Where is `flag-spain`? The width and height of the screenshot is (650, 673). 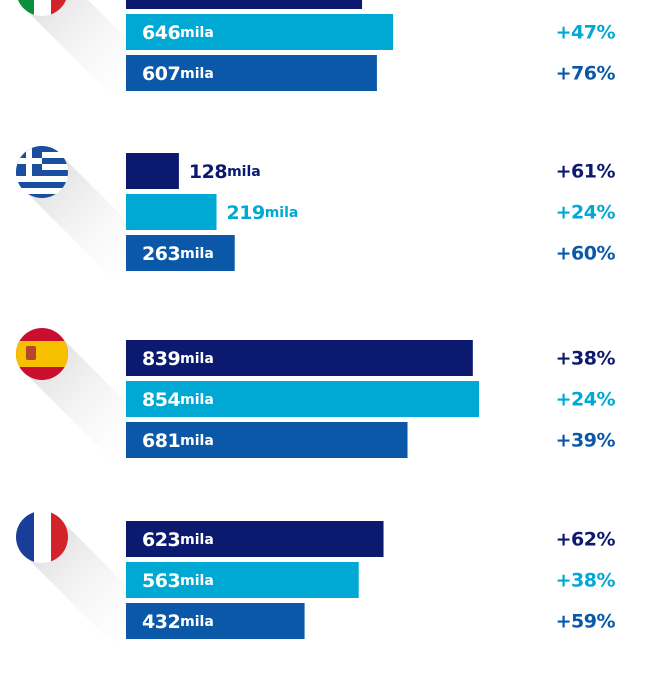 flag-spain is located at coordinates (83, 395).